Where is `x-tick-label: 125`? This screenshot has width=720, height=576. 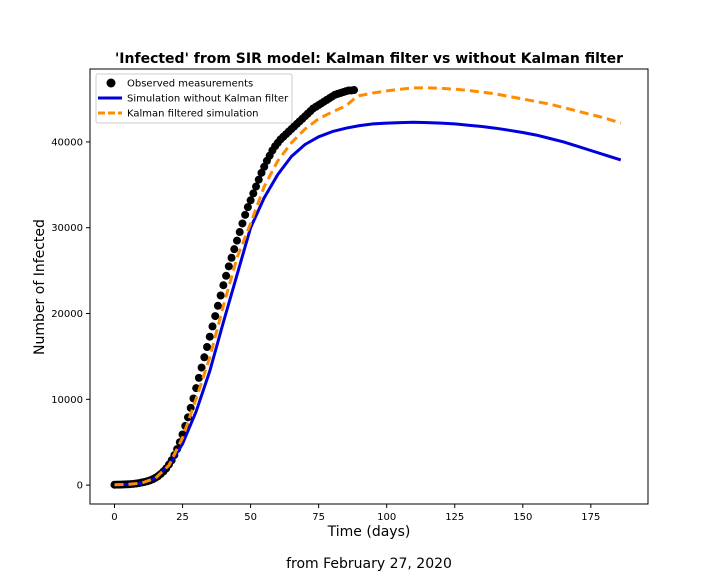
x-tick-label: 125 is located at coordinates (454, 517).